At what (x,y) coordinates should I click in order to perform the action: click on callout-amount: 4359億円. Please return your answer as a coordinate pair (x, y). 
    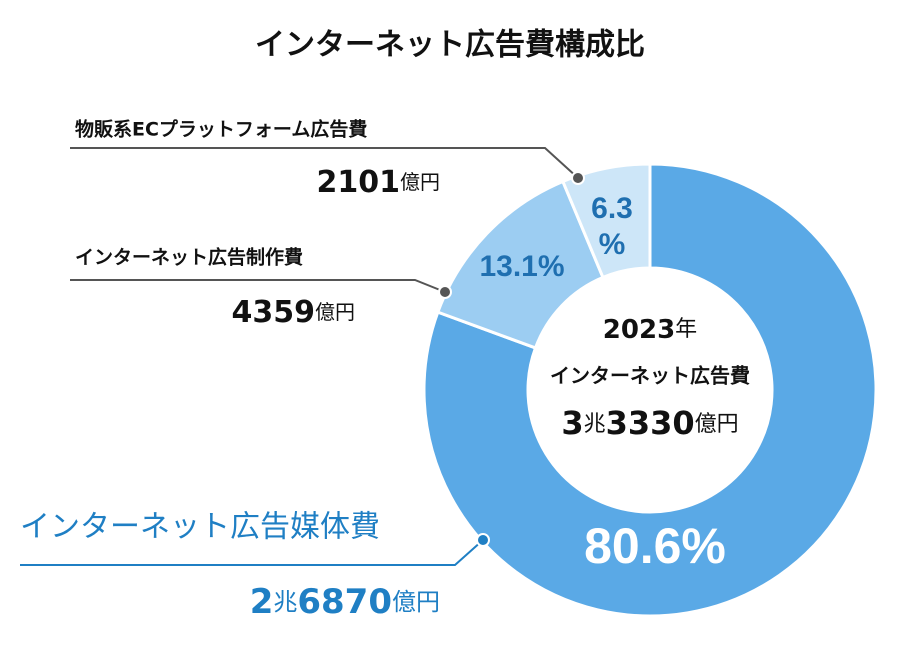
    Looking at the image, I should click on (294, 312).